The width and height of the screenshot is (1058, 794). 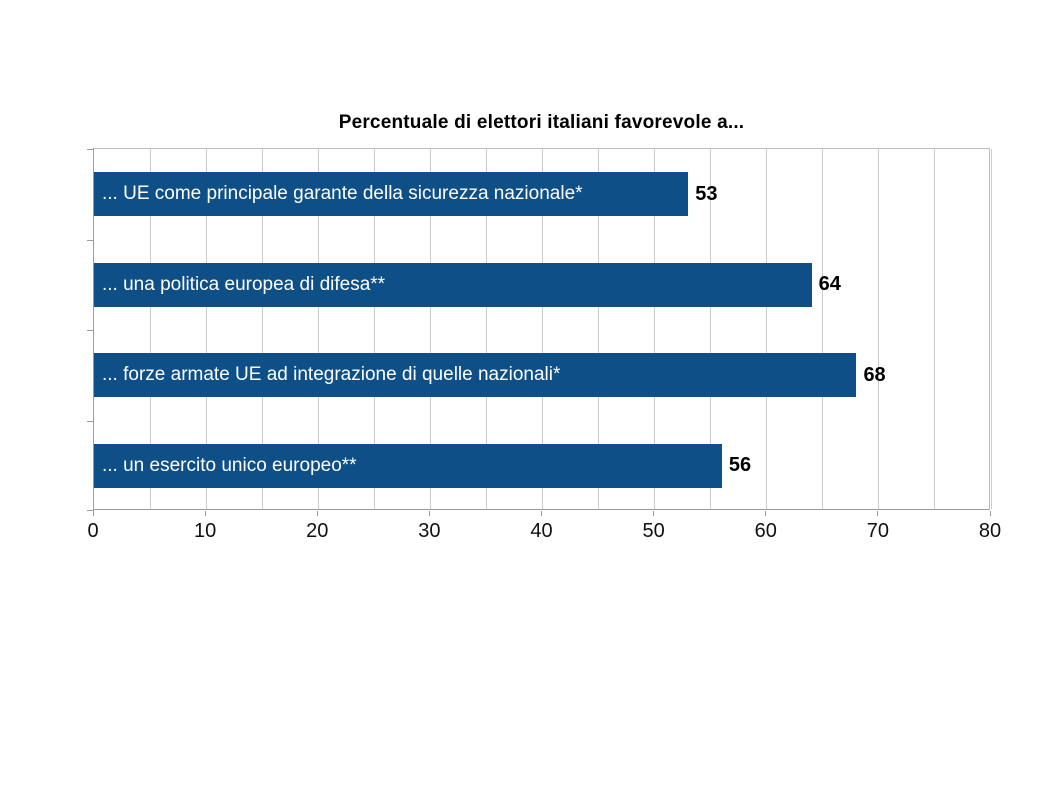 I want to click on value-label: 68, so click(x=874, y=374).